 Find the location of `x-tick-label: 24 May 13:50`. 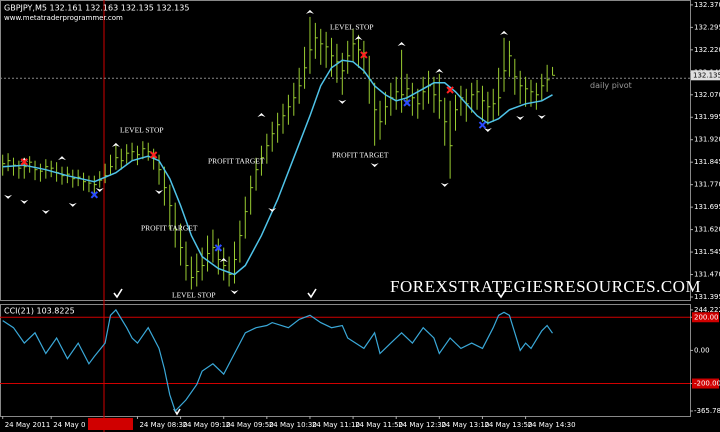

x-tick-label: 24 May 13:50 is located at coordinates (508, 425).